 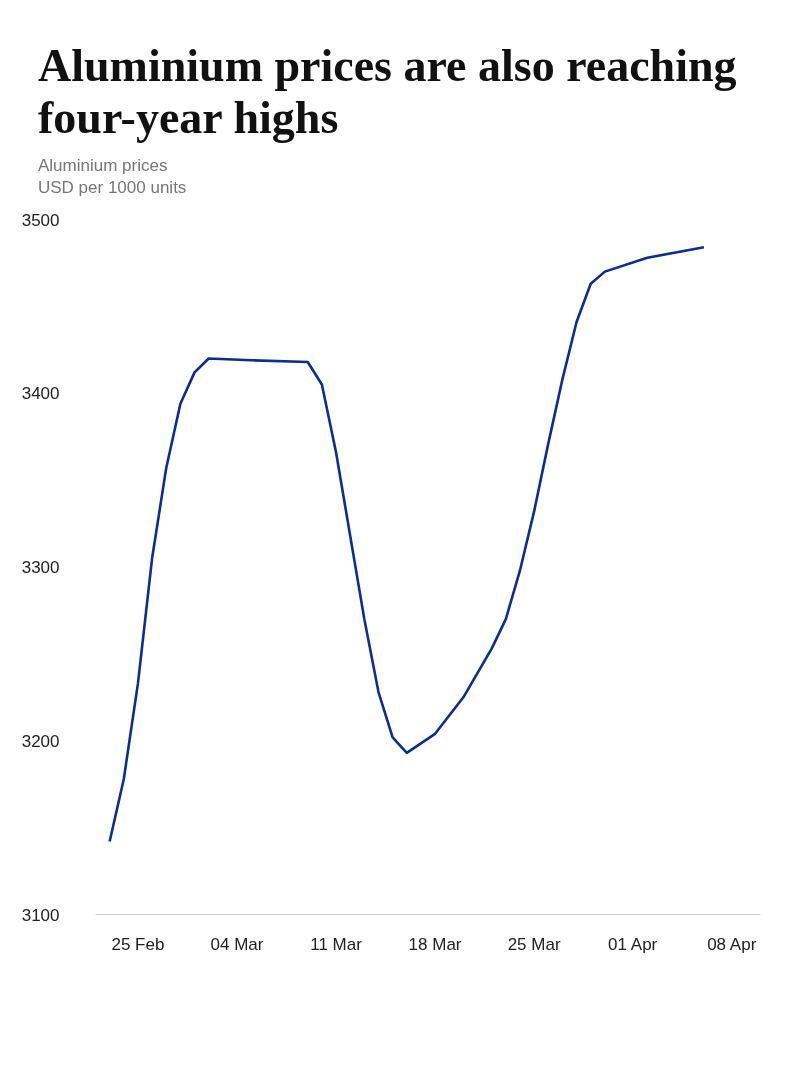 What do you see at coordinates (435, 944) in the screenshot?
I see `x-tick-label: 18 Mar` at bounding box center [435, 944].